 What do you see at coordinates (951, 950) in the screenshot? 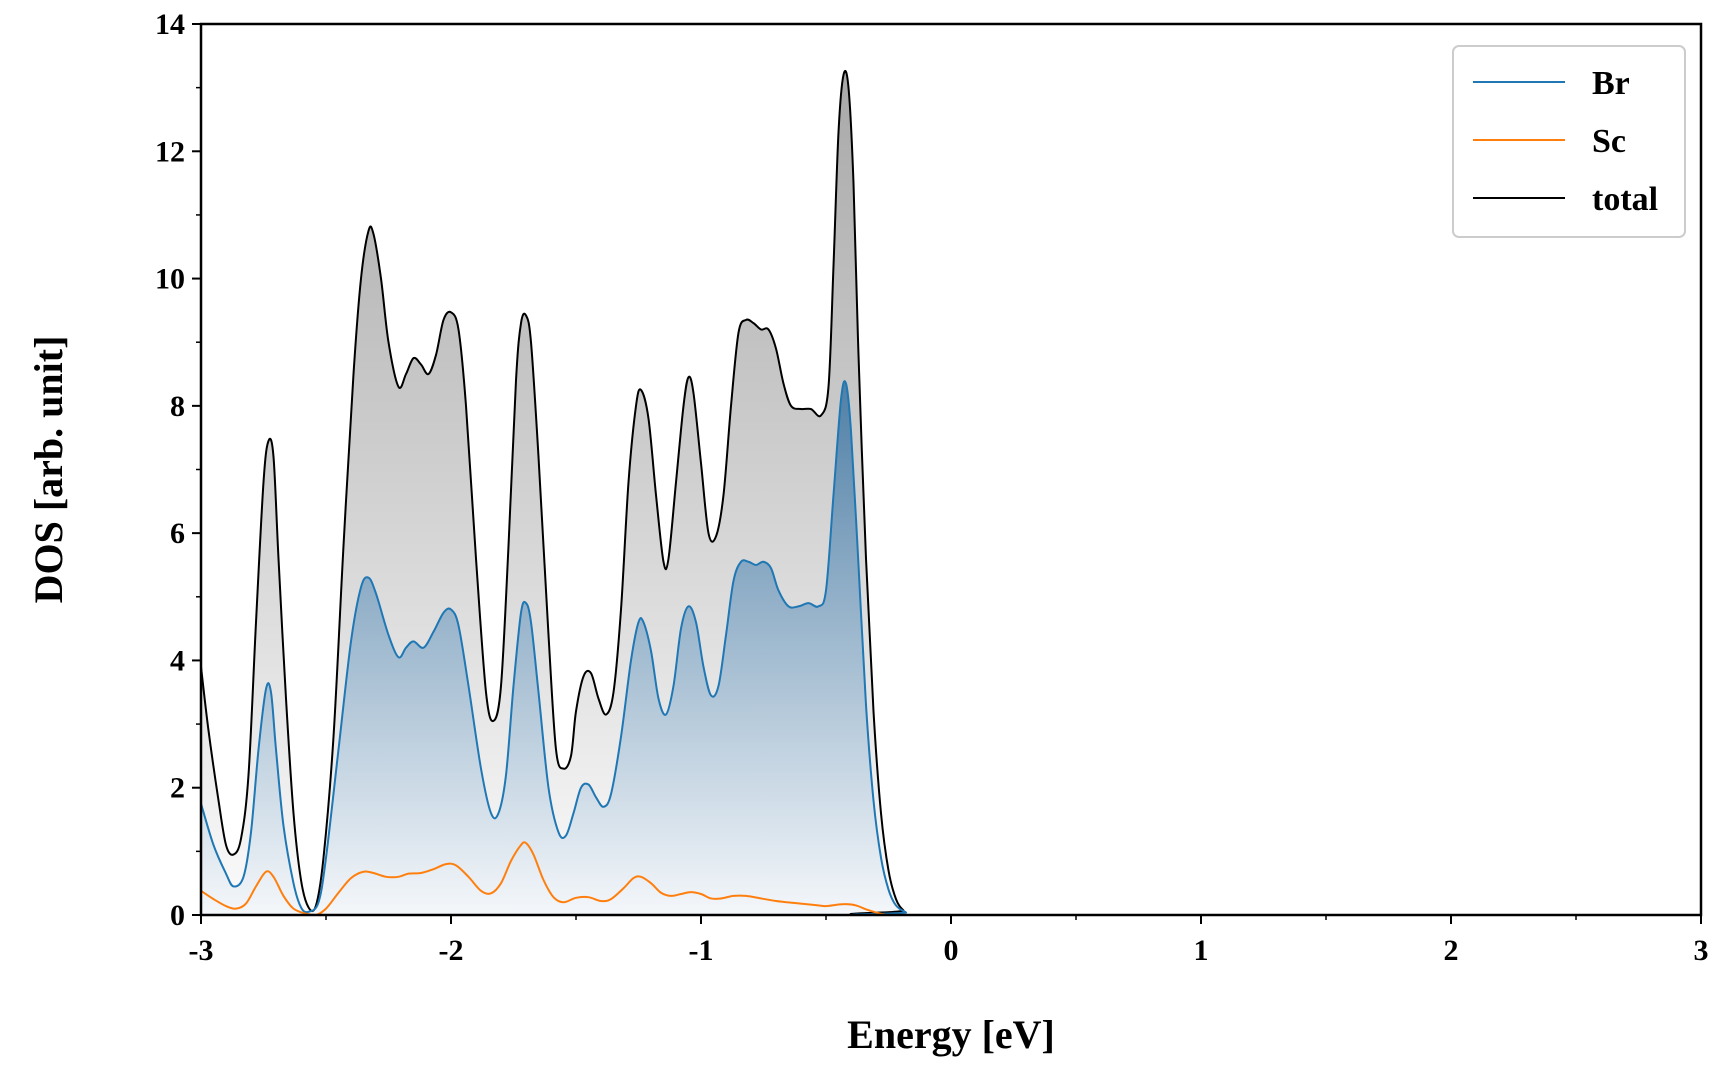
I see `x-tick-label: 0` at bounding box center [951, 950].